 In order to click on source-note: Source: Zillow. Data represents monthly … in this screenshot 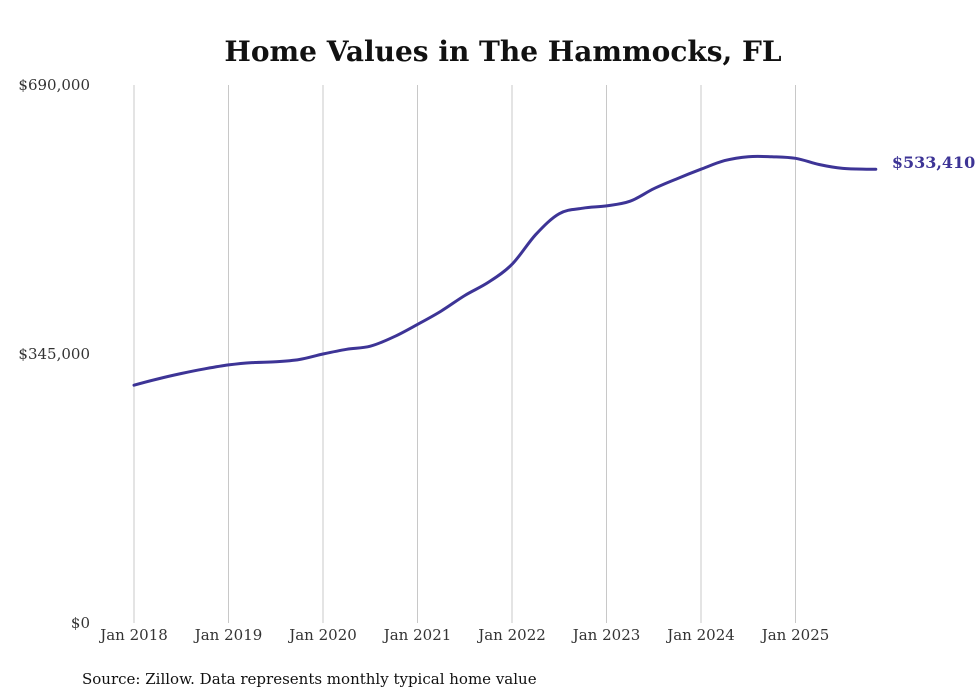, I will do `click(309, 679)`.